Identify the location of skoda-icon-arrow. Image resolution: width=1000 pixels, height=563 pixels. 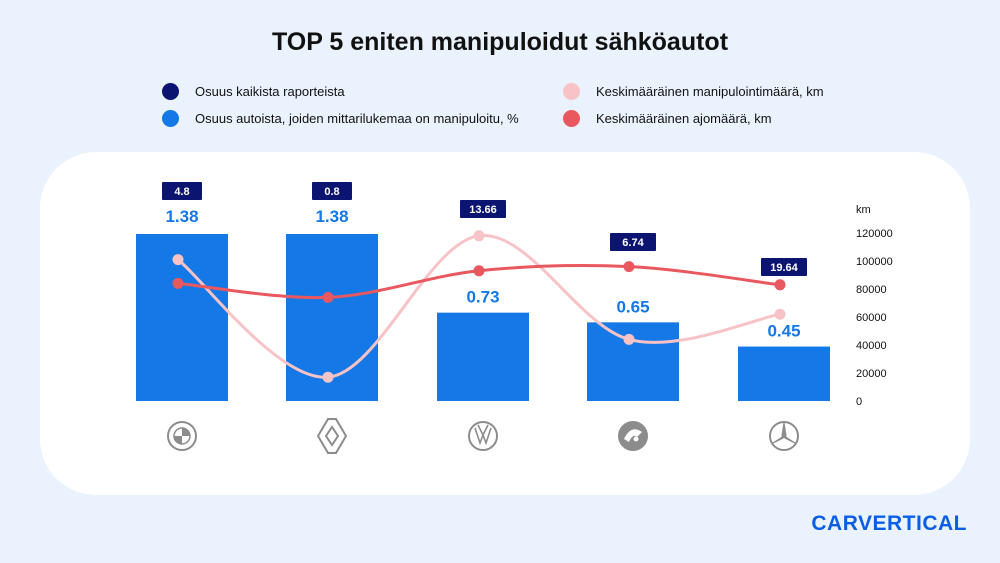
(633, 435).